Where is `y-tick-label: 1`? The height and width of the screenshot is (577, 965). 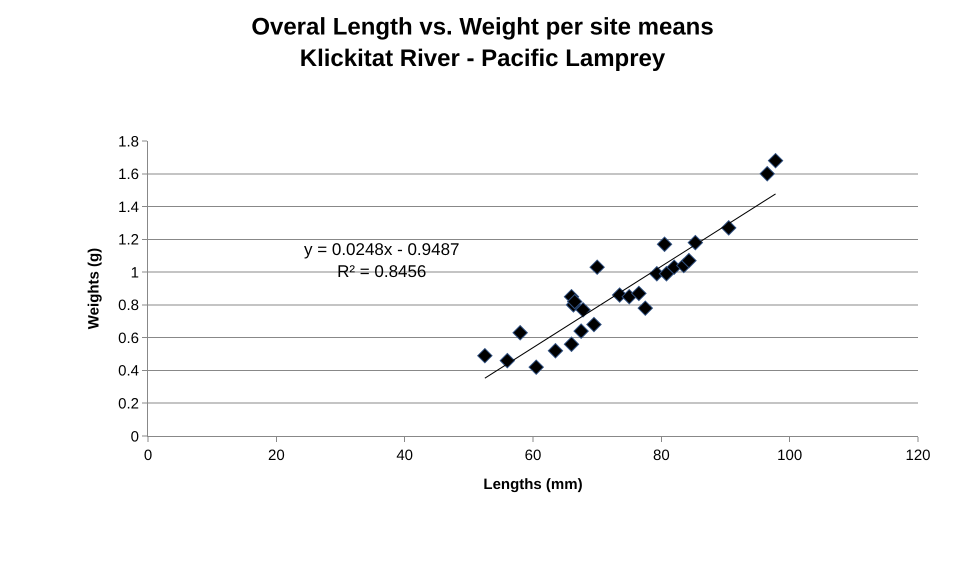 y-tick-label: 1 is located at coordinates (134, 273).